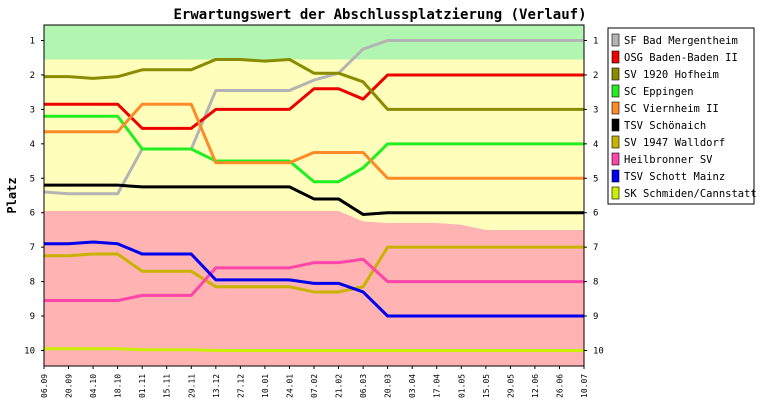  What do you see at coordinates (671, 109) in the screenshot?
I see `legend-label: SC Viernheim II` at bounding box center [671, 109].